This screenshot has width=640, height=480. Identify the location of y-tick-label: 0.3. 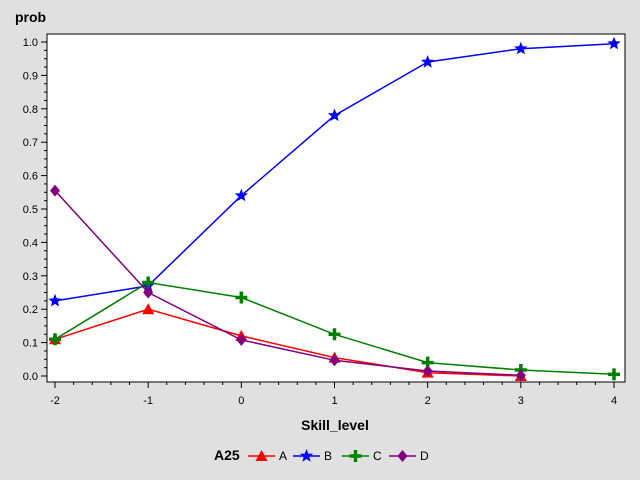
(30, 277).